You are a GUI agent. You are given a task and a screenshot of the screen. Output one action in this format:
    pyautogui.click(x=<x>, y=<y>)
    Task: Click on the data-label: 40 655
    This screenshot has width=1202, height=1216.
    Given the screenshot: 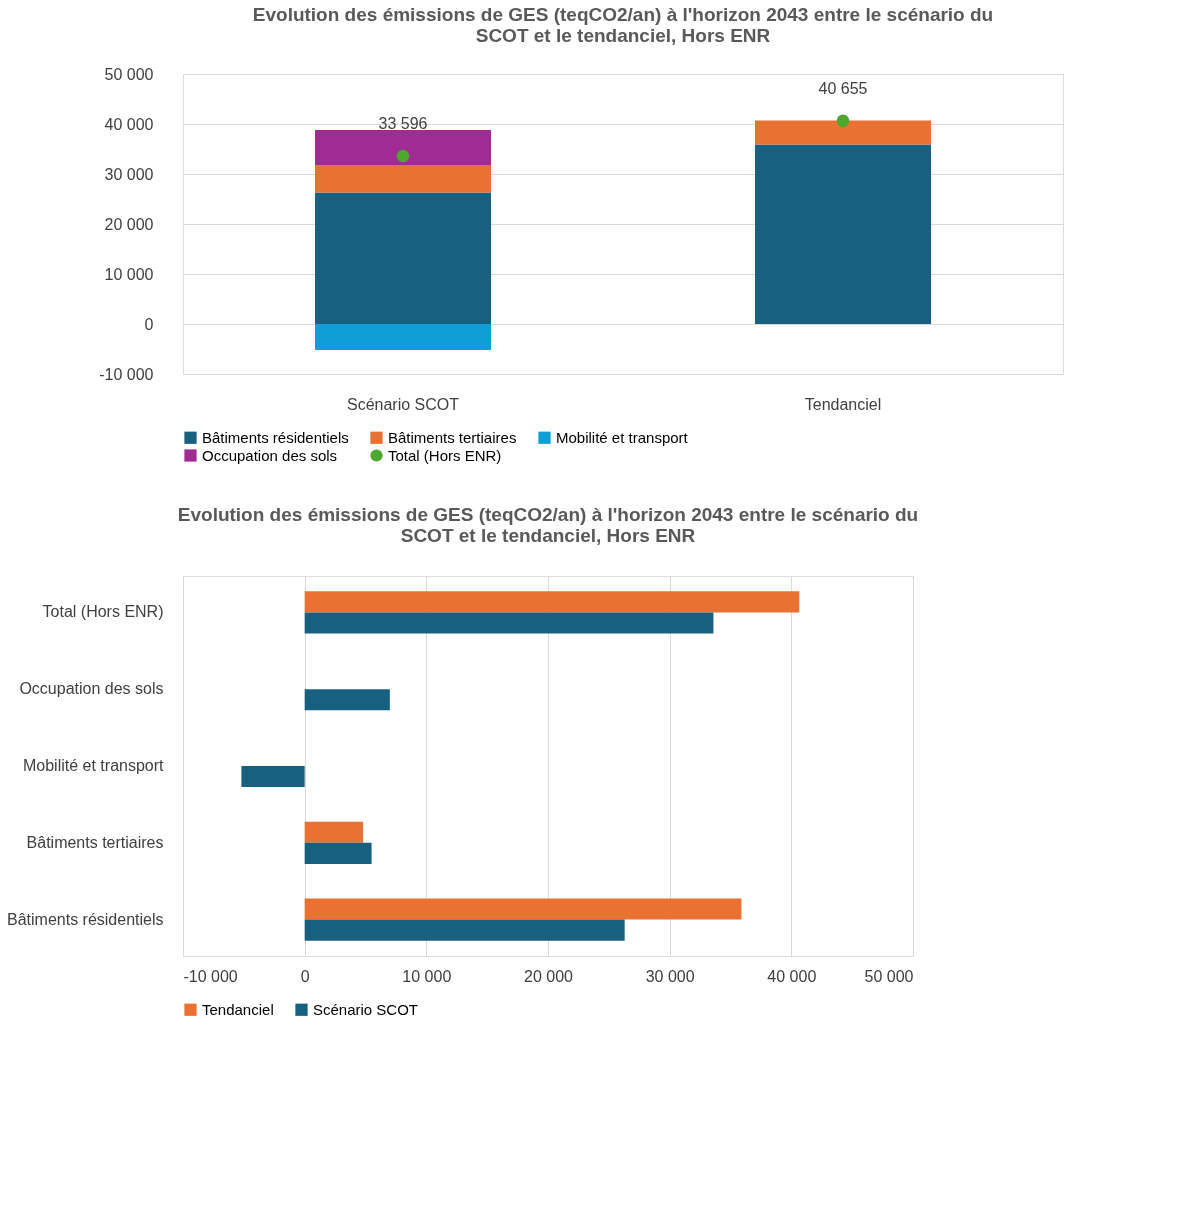 What is the action you would take?
    pyautogui.click(x=843, y=88)
    